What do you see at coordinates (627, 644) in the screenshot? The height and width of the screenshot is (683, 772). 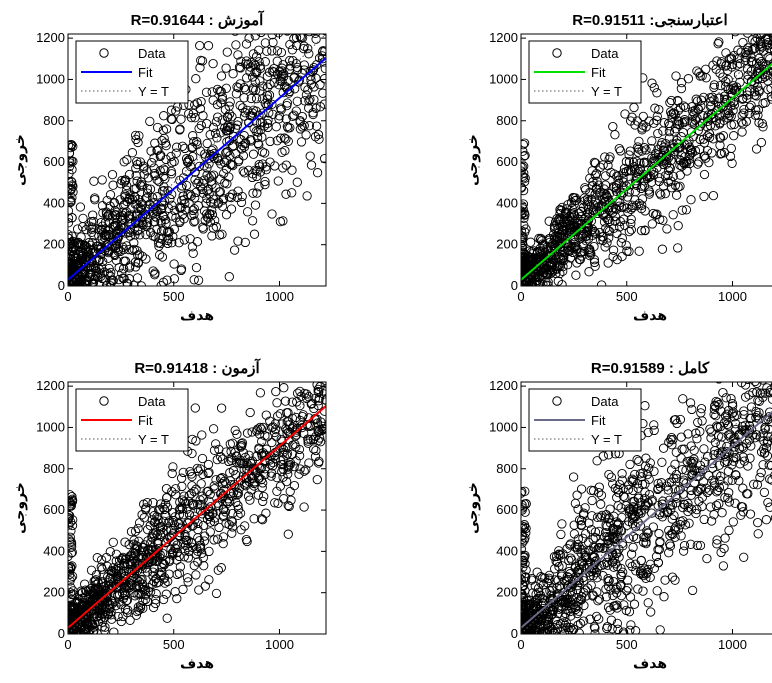 I see `x-tick-label: 500` at bounding box center [627, 644].